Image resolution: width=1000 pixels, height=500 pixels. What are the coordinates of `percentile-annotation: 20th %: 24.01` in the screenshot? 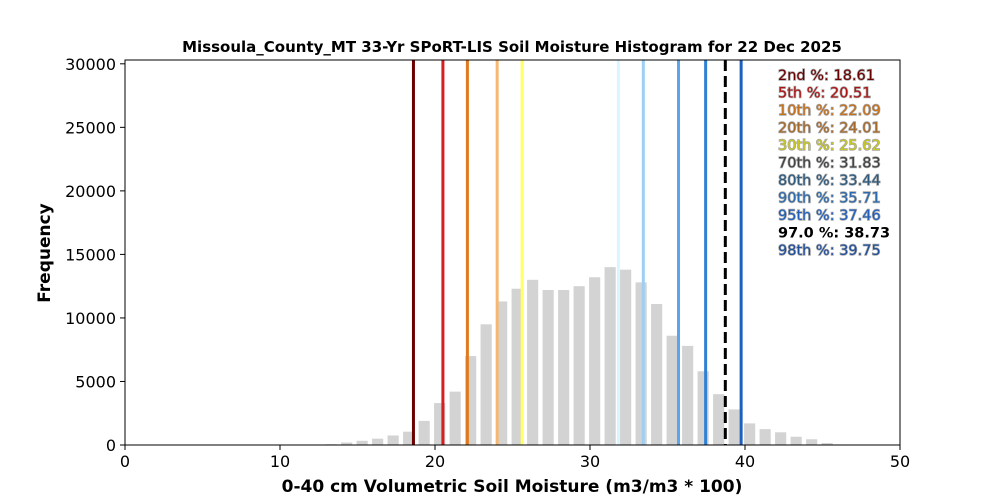 It's located at (829, 129).